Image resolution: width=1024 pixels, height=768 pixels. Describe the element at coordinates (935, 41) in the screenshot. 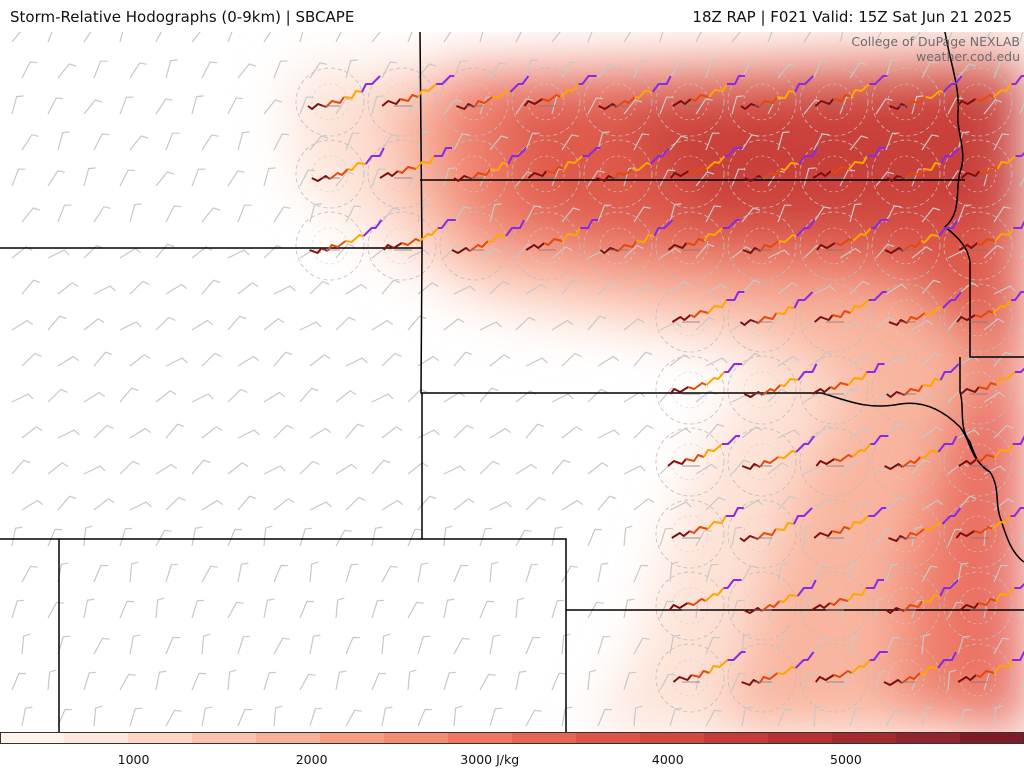

I see `credit-line-1: College of DuPage NEXLAB` at that location.